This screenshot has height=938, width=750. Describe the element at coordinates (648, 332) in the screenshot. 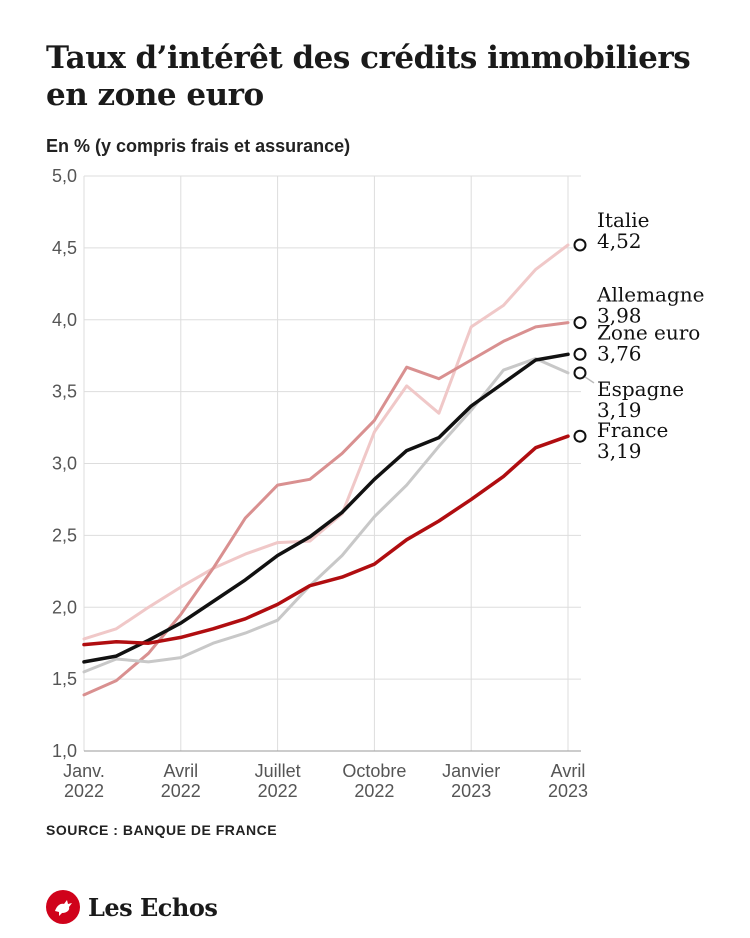

I see `series-label-name: Zone euro` at that location.